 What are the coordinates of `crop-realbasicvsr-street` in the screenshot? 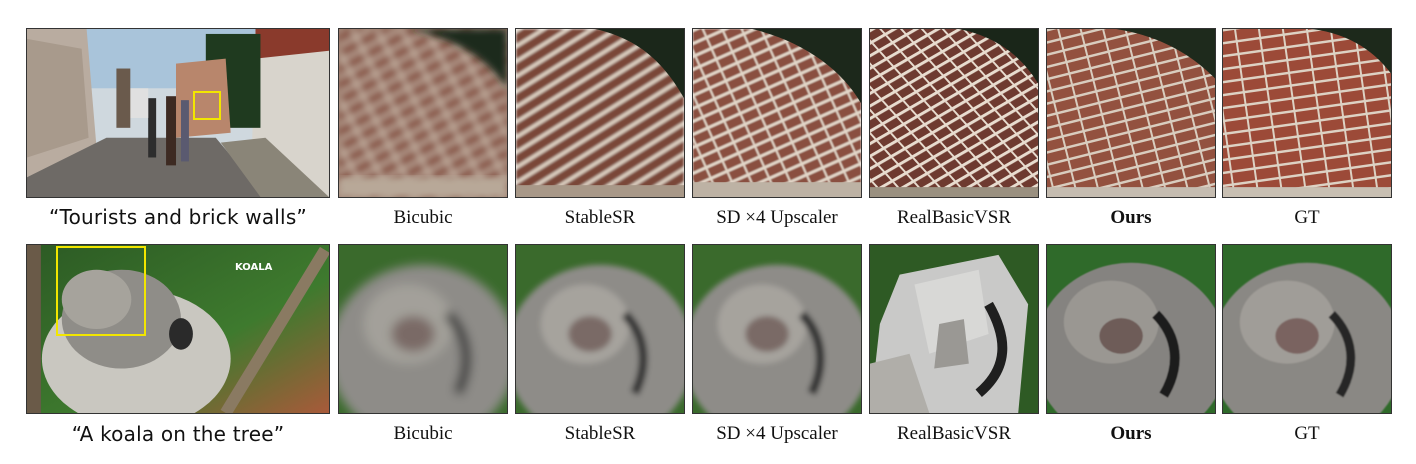 It's located at (954, 113).